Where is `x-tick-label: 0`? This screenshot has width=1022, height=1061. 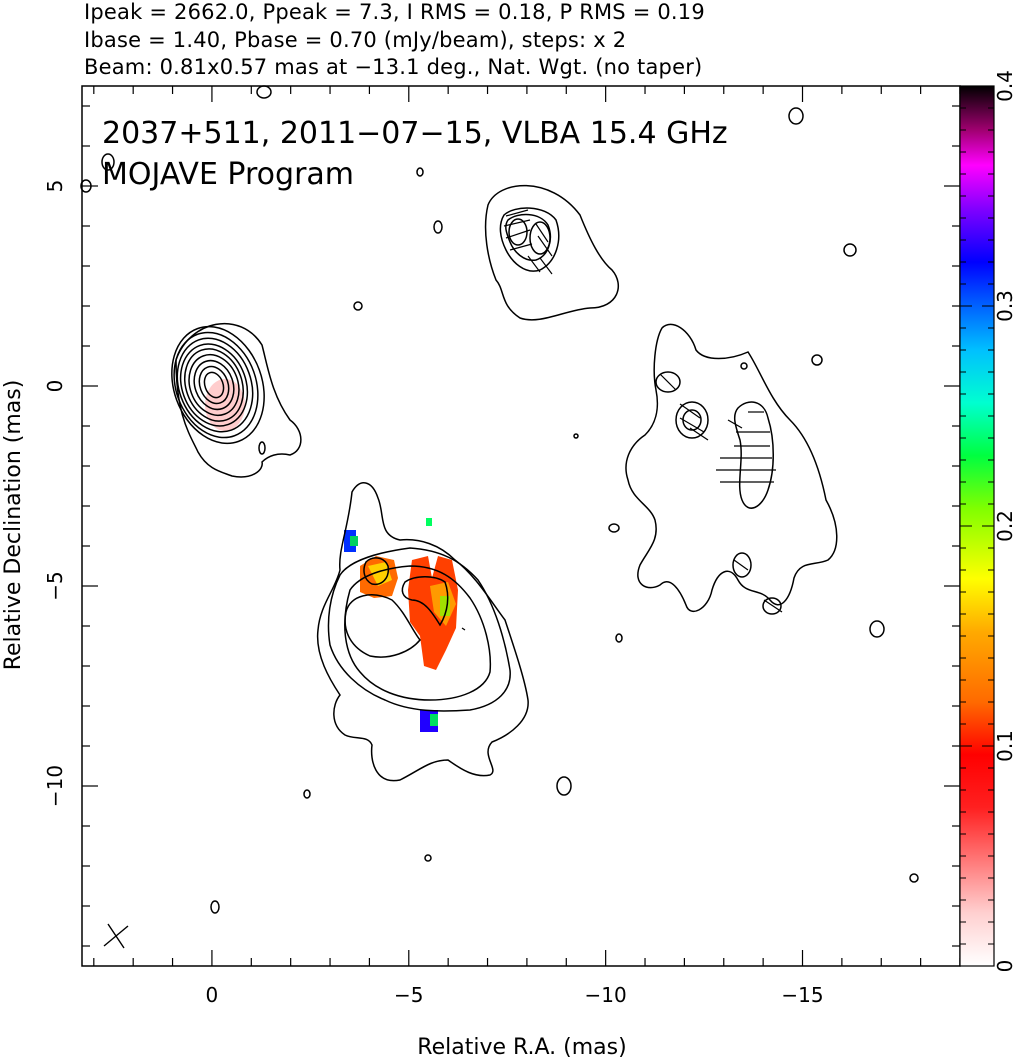 x-tick-label: 0 is located at coordinates (212, 995).